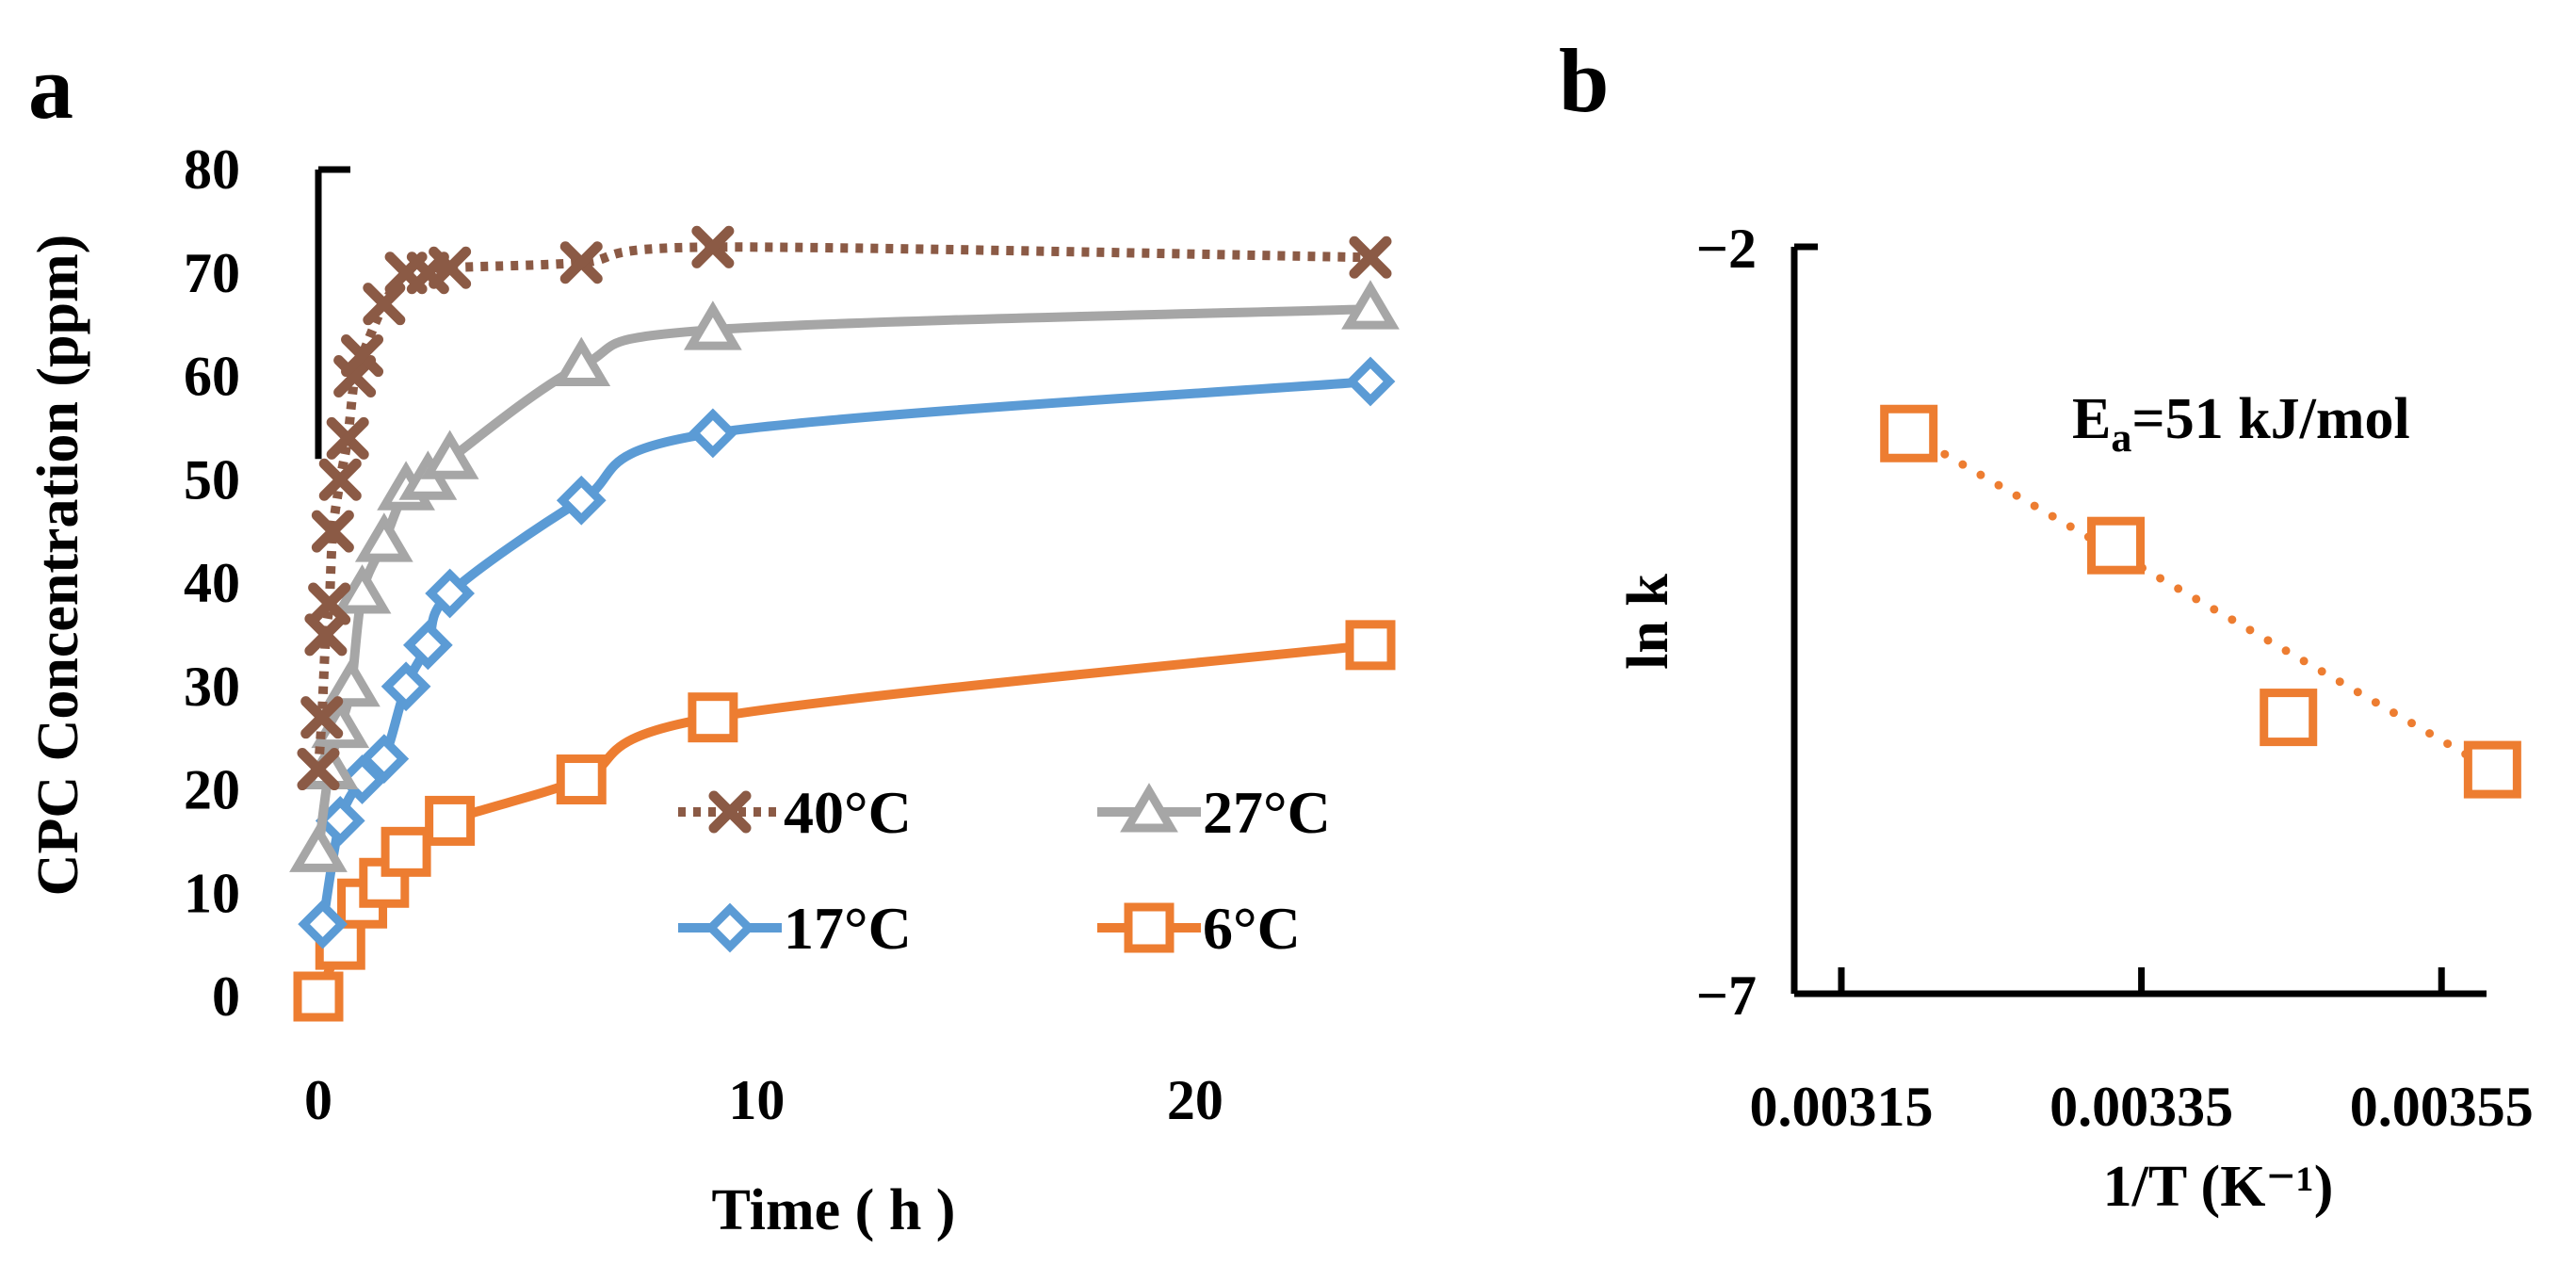 This screenshot has height=1265, width=2576. What do you see at coordinates (2442, 1107) in the screenshot?
I see `panel-b-xtick-label: 0.00355` at bounding box center [2442, 1107].